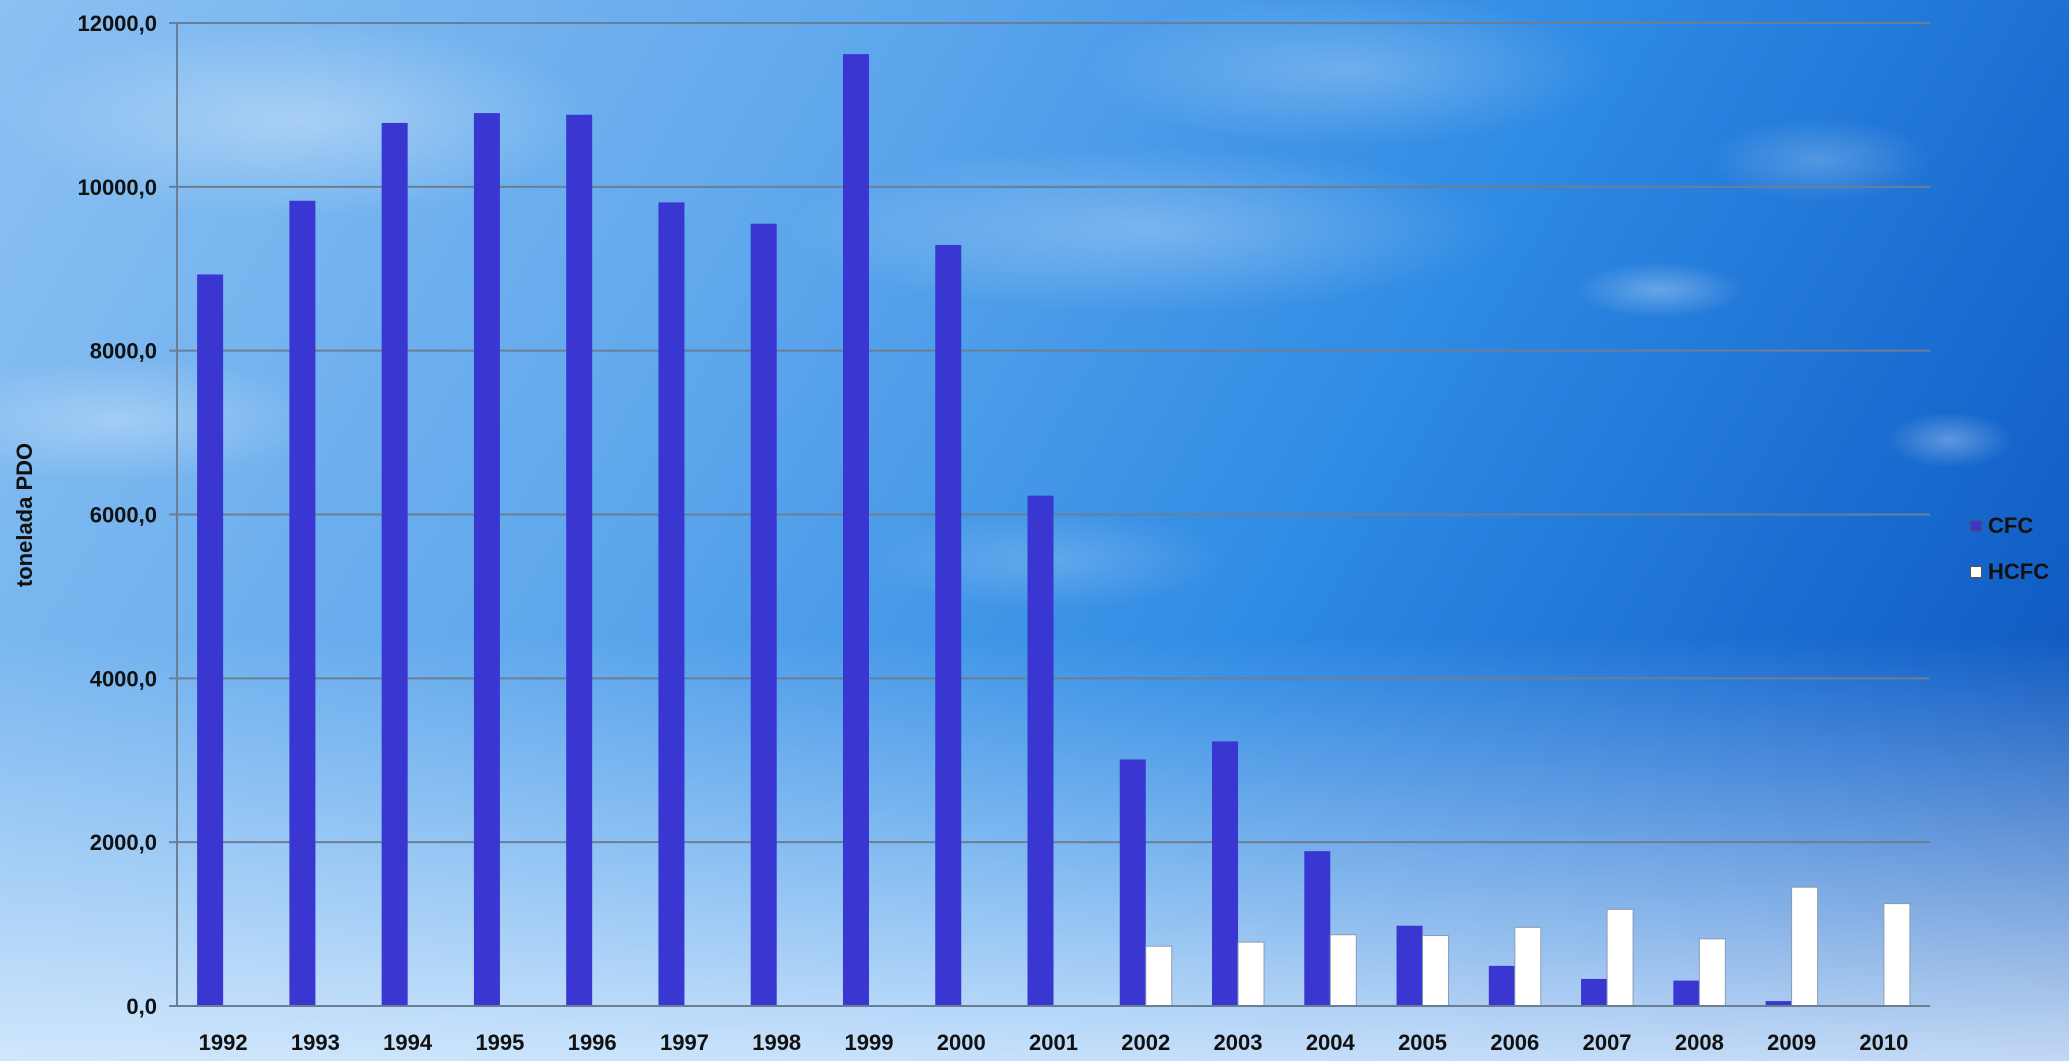  Describe the element at coordinates (1251, 974) in the screenshot. I see `bar-hcfc-2003` at that location.